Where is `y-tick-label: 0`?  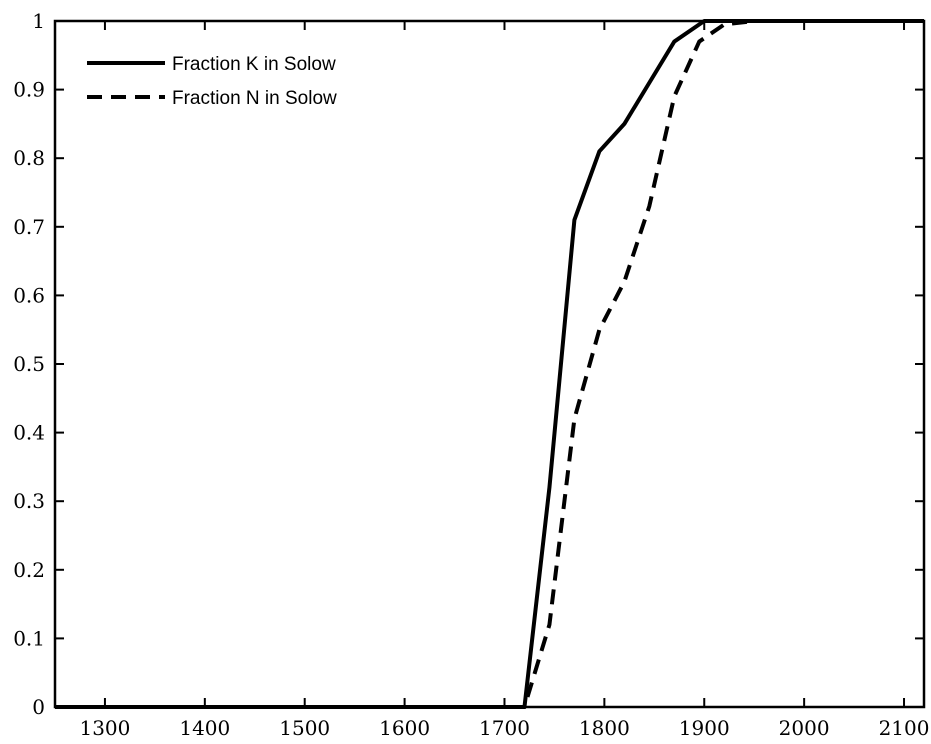 y-tick-label: 0 is located at coordinates (38, 707).